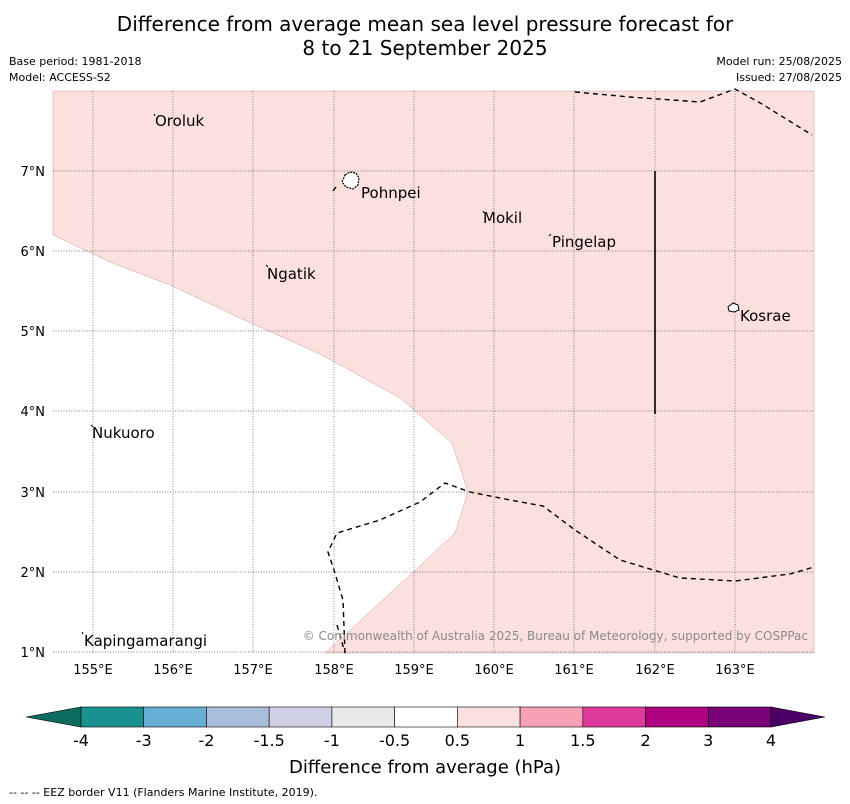 The width and height of the screenshot is (850, 804). What do you see at coordinates (798, 717) in the screenshot?
I see `colorbar-extend-high` at bounding box center [798, 717].